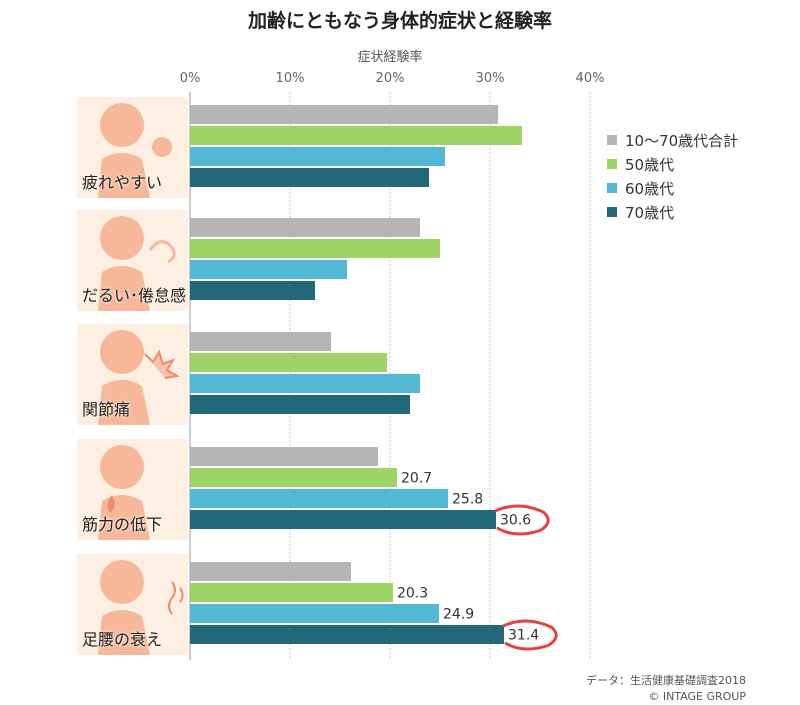 This screenshot has height=705, width=800. Describe the element at coordinates (650, 188) in the screenshot. I see `legend-label: 60歳代` at that location.